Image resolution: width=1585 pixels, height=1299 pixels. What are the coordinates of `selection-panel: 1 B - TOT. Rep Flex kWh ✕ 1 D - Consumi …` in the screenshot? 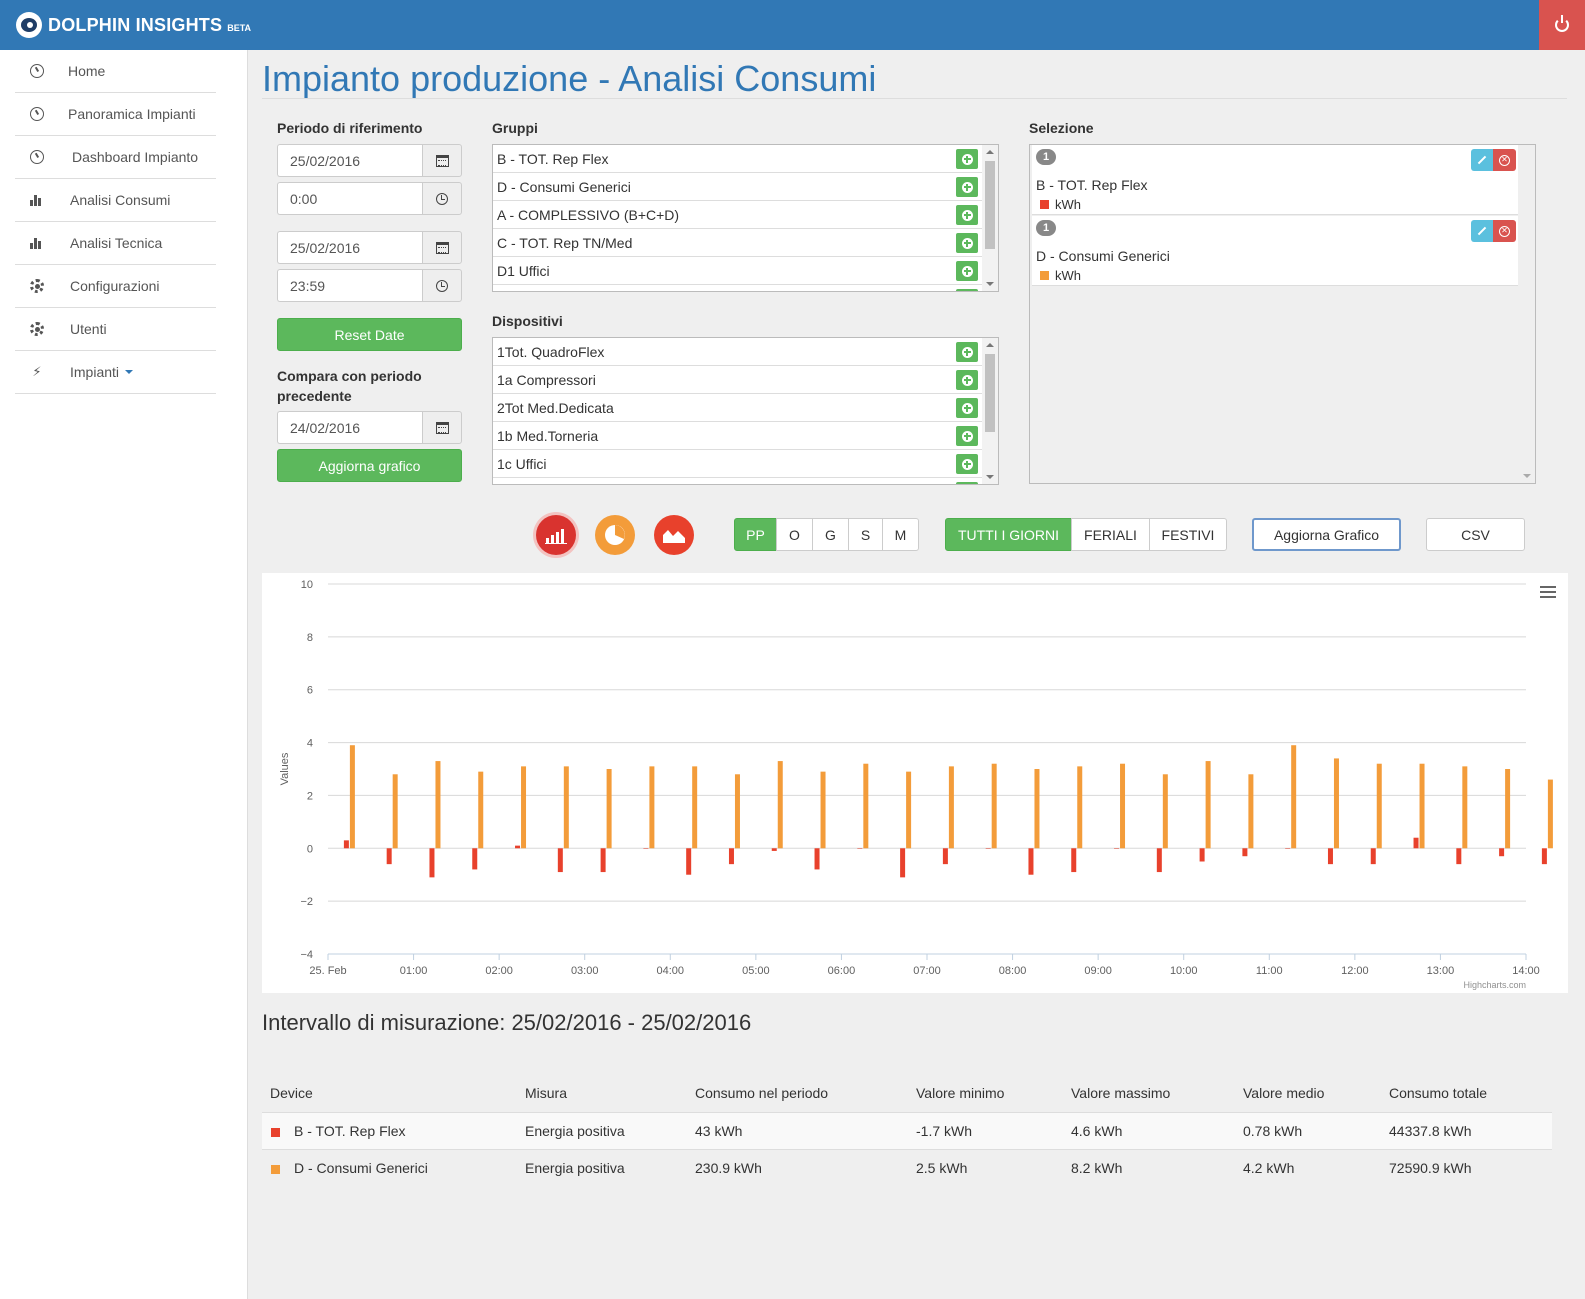 It's located at (1282, 314).